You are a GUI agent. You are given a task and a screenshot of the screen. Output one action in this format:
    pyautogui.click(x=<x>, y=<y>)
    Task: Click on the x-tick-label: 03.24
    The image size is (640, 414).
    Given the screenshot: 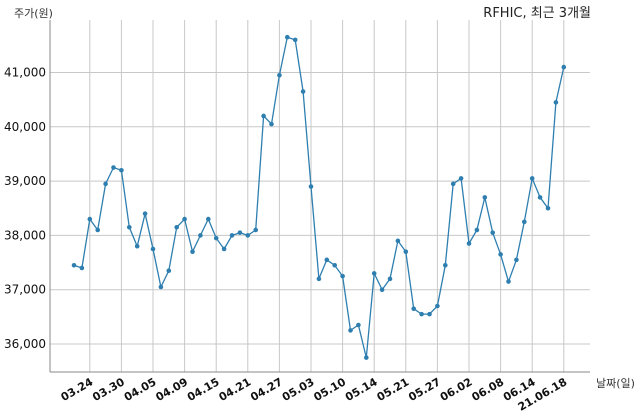 What is the action you would take?
    pyautogui.click(x=77, y=389)
    